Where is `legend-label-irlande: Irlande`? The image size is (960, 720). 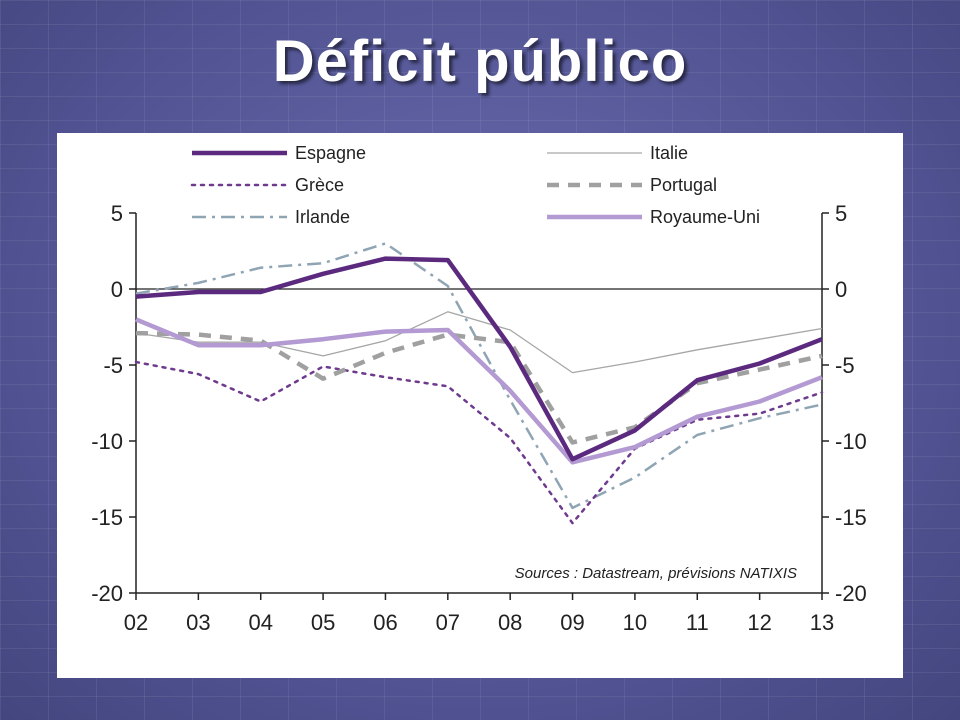
legend-label-irlande: Irlande is located at coordinates (322, 217).